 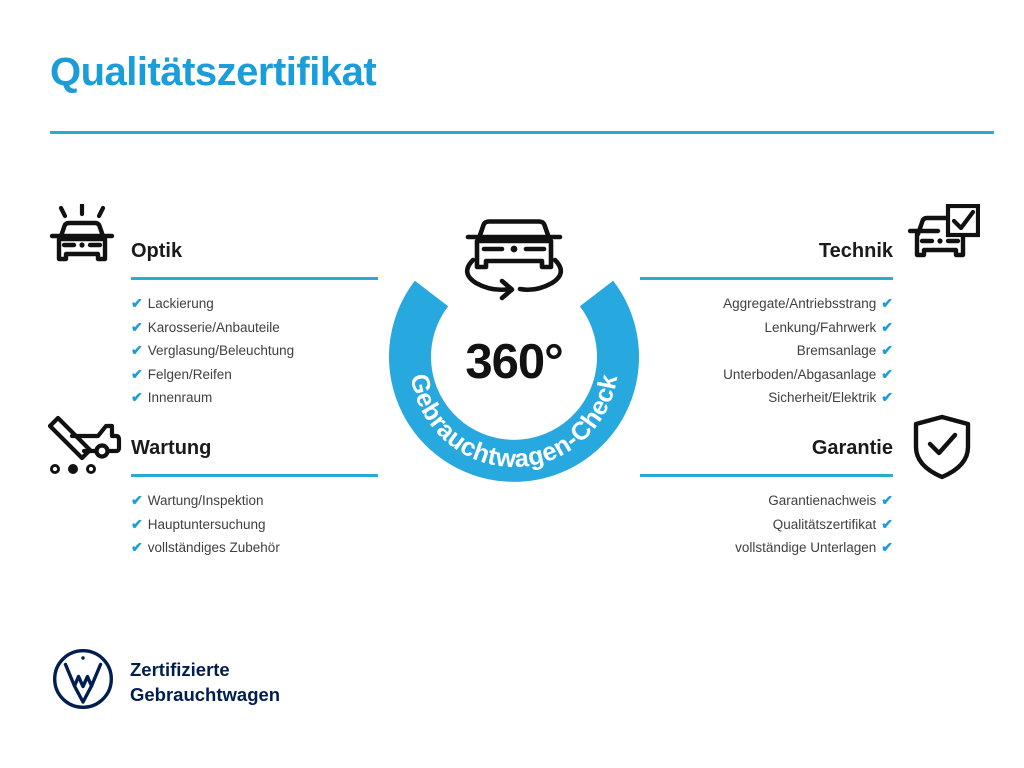 What do you see at coordinates (254, 278) in the screenshot?
I see `section-optik-divider` at bounding box center [254, 278].